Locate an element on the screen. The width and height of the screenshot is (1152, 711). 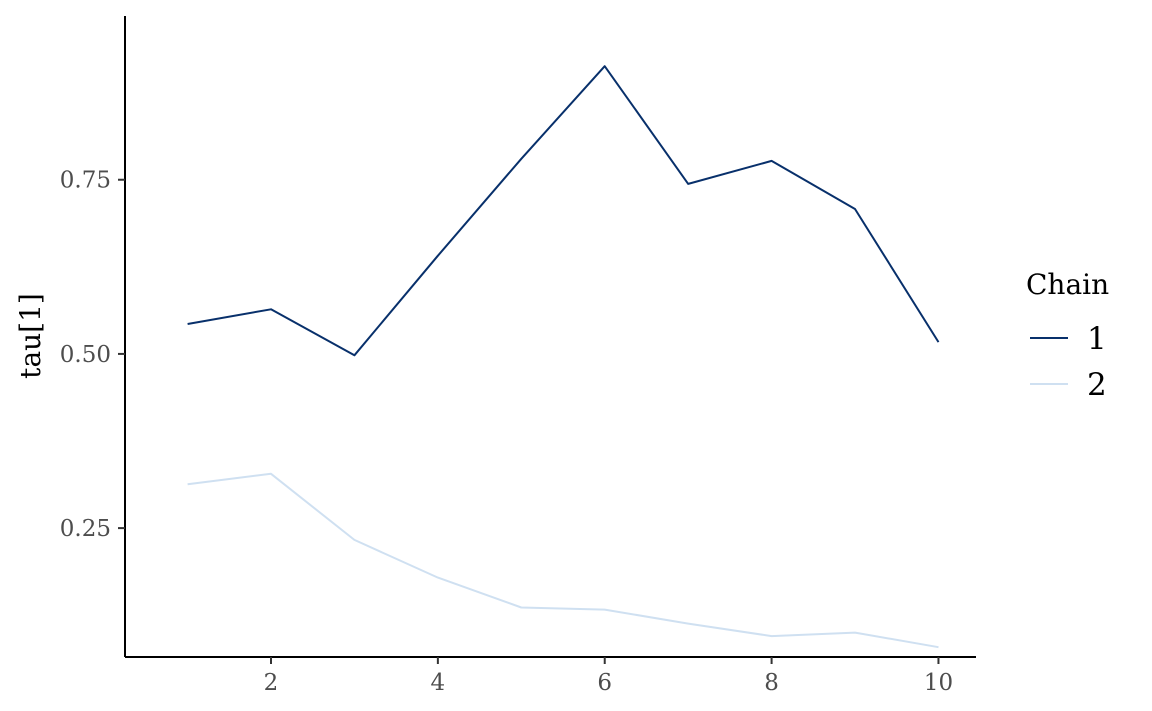
legend-title: Chain is located at coordinates (1067, 284).